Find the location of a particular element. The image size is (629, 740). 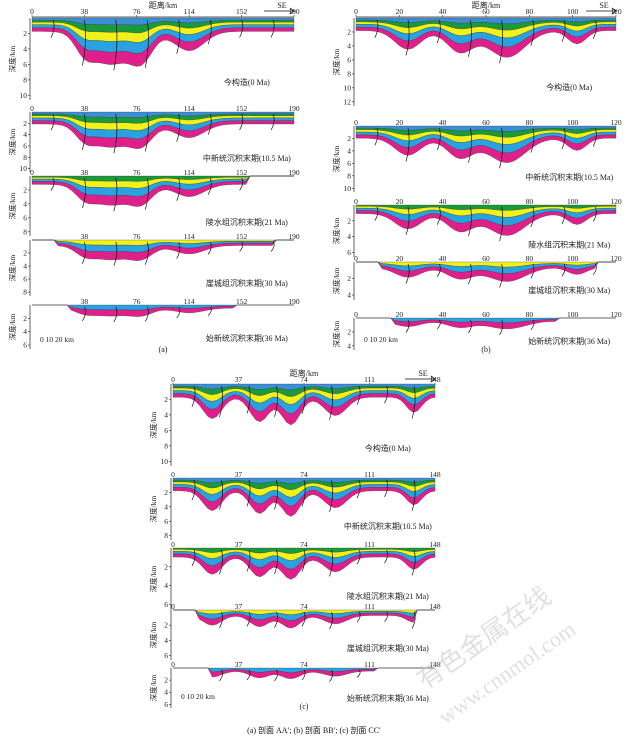

distance-tick-label: 20 is located at coordinates (400, 11).